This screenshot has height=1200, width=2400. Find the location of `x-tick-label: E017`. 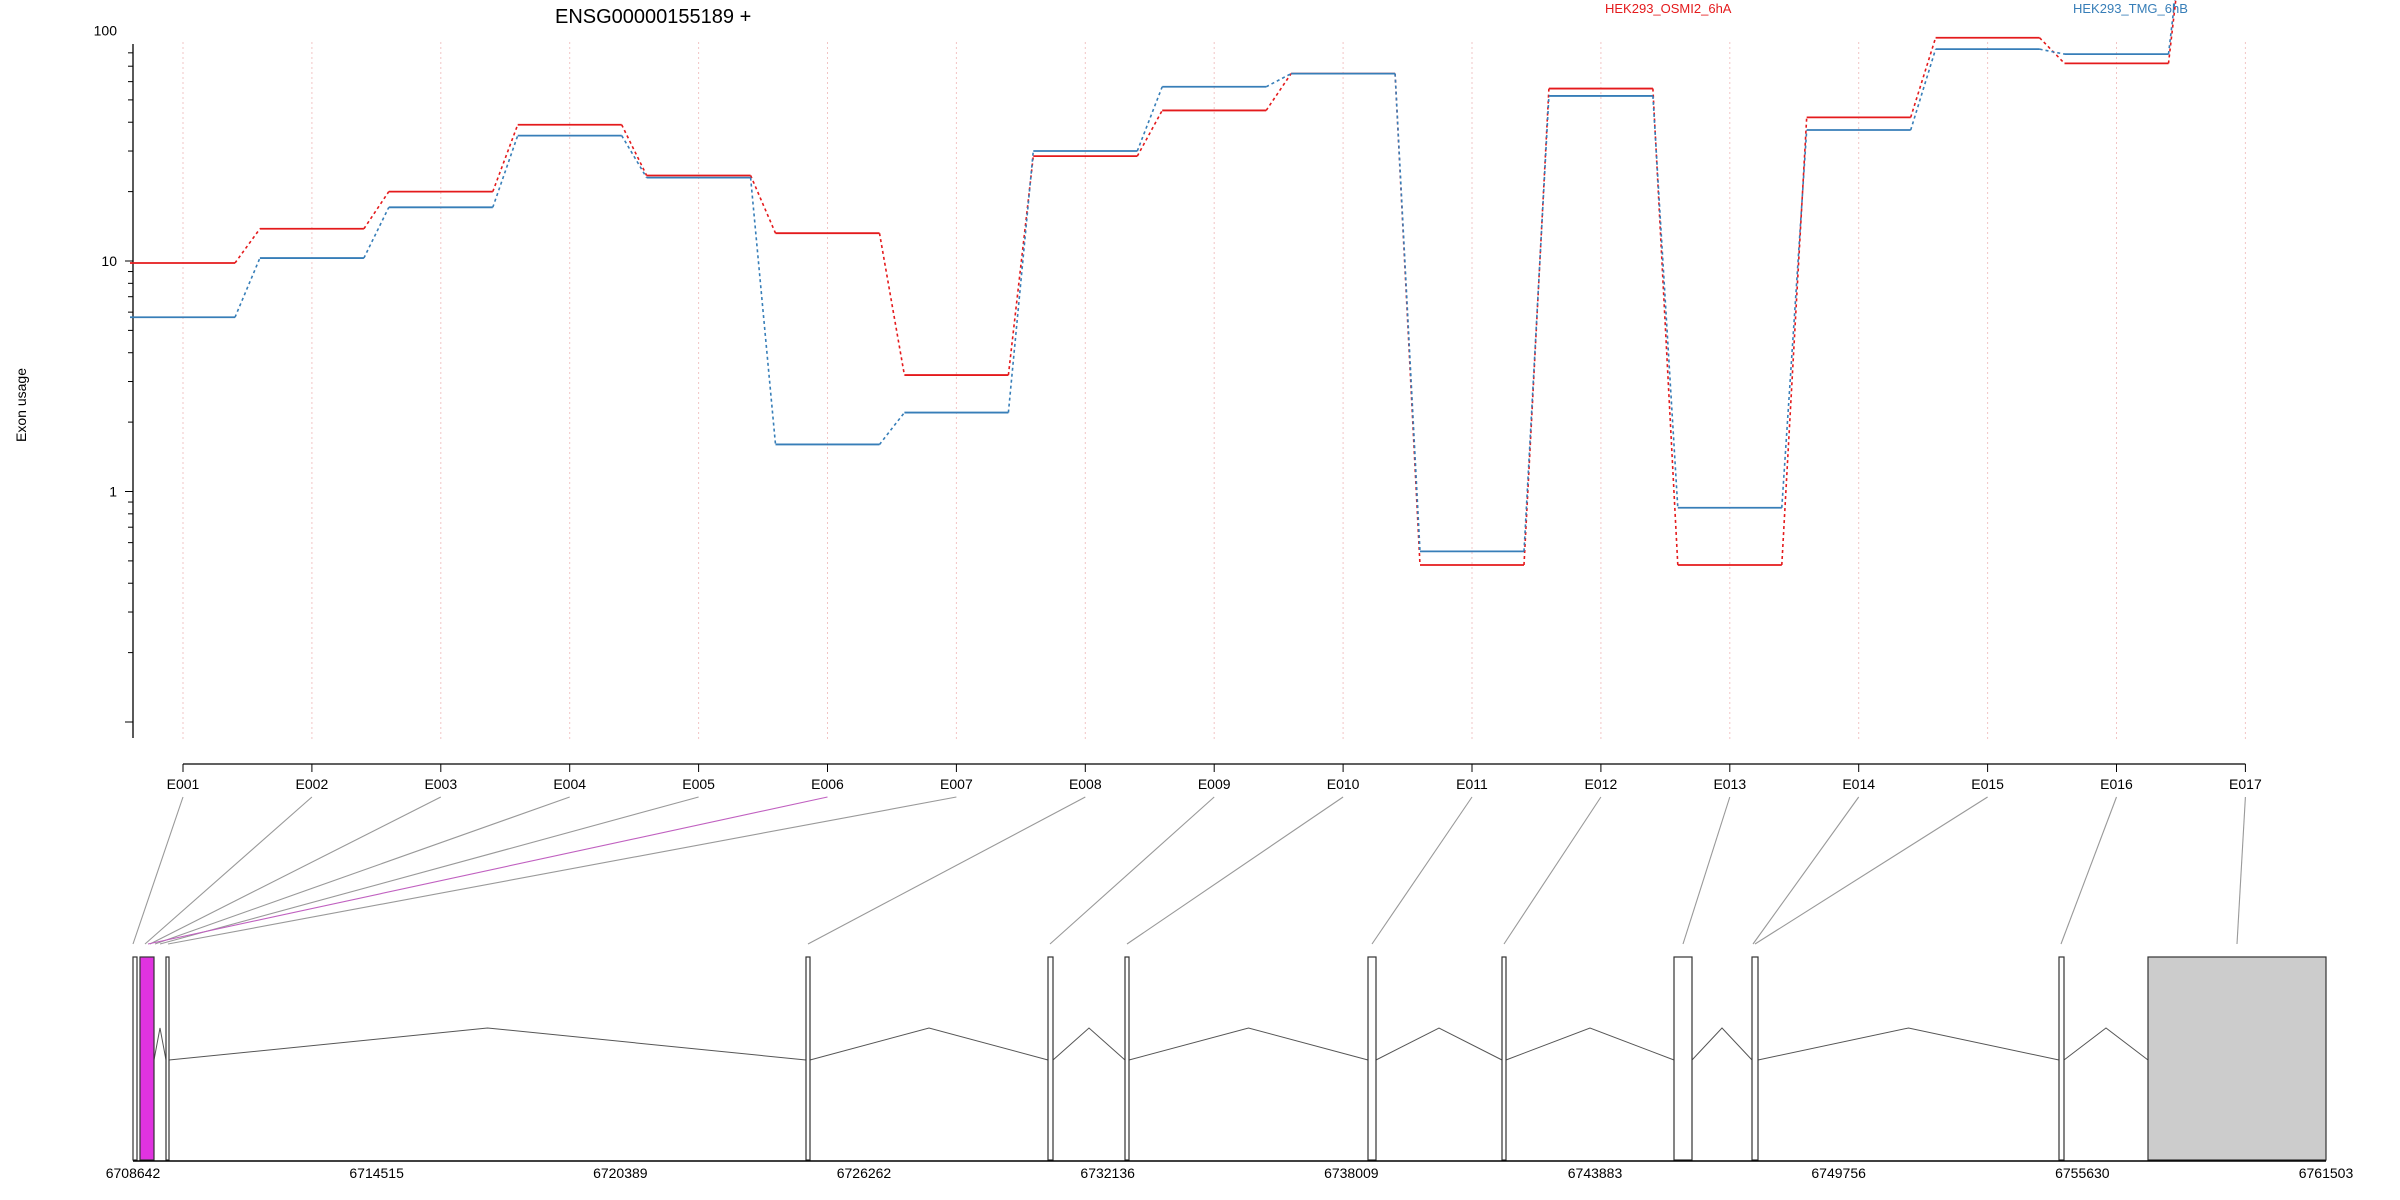

x-tick-label: E017 is located at coordinates (2245, 784).